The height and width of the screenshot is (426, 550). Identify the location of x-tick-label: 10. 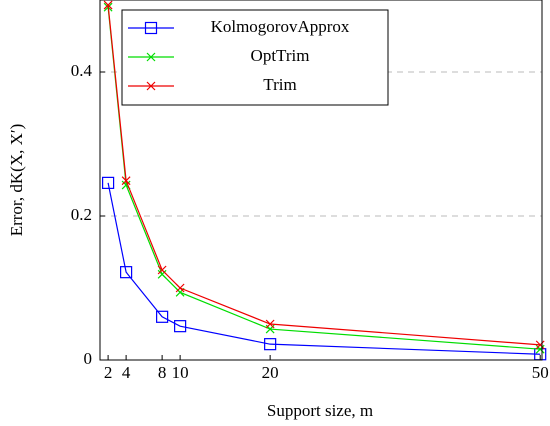
(180, 372).